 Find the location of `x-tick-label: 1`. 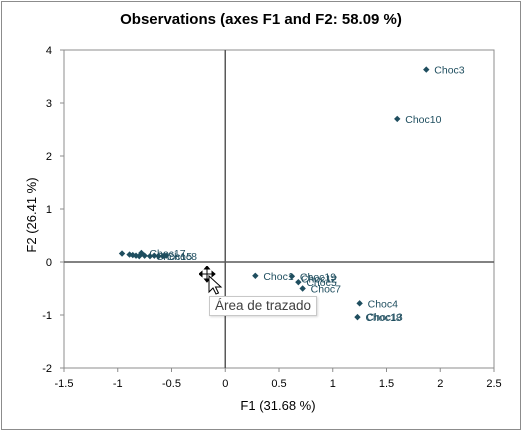

x-tick-label: 1 is located at coordinates (333, 384).